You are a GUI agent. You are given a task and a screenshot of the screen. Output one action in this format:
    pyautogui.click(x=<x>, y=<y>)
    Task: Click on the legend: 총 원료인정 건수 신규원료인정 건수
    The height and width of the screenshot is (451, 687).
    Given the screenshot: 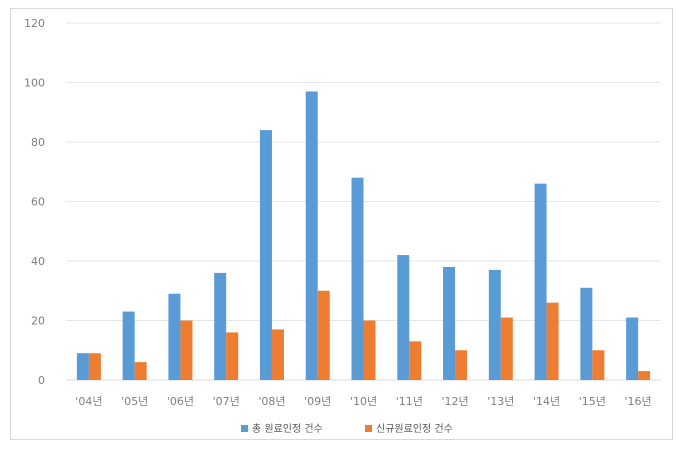 What is the action you would take?
    pyautogui.click(x=347, y=429)
    